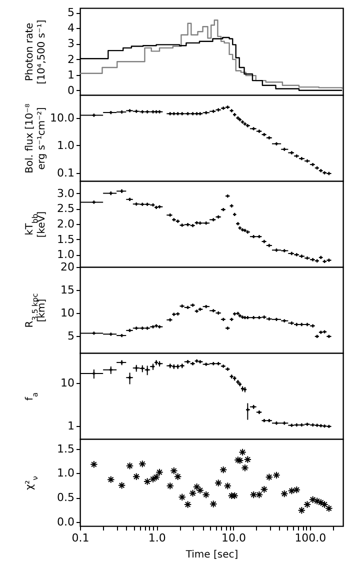 This screenshot has height=566, width=353. Describe the element at coordinates (211, 555) in the screenshot. I see `x-axis-title: Time [sec]` at that location.